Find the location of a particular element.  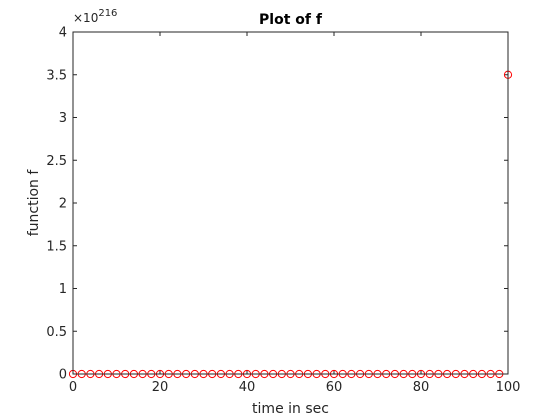

y-axis-label: function f is located at coordinates (34, 203).